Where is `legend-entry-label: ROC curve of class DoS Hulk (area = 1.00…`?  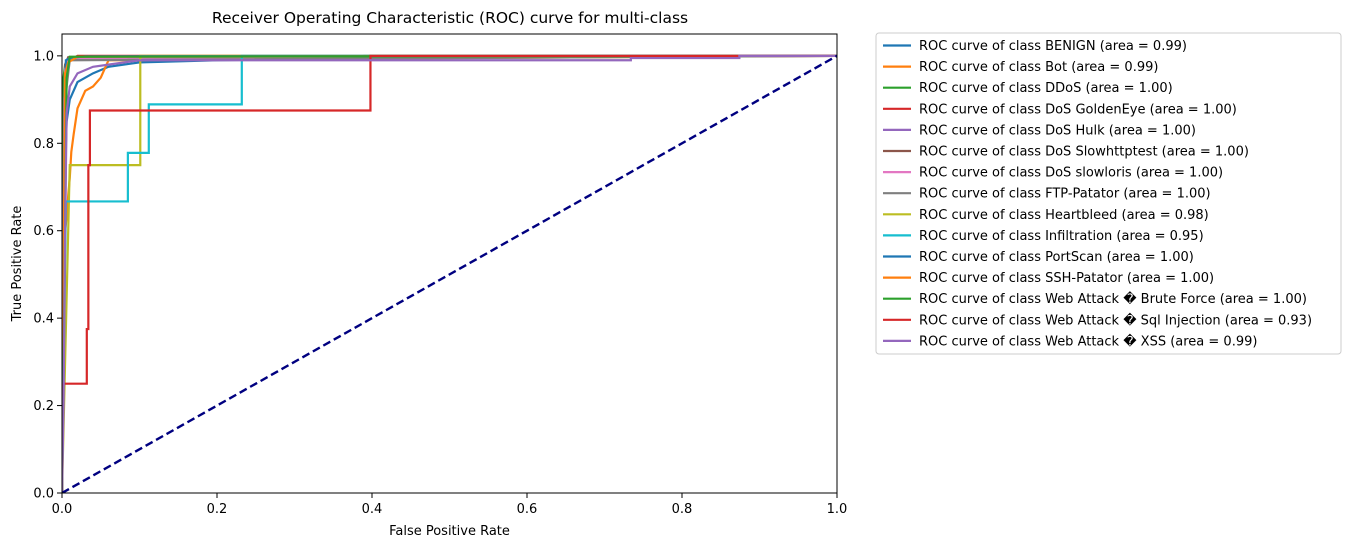 legend-entry-label: ROC curve of class DoS Hulk (area = 1.00… is located at coordinates (1057, 130).